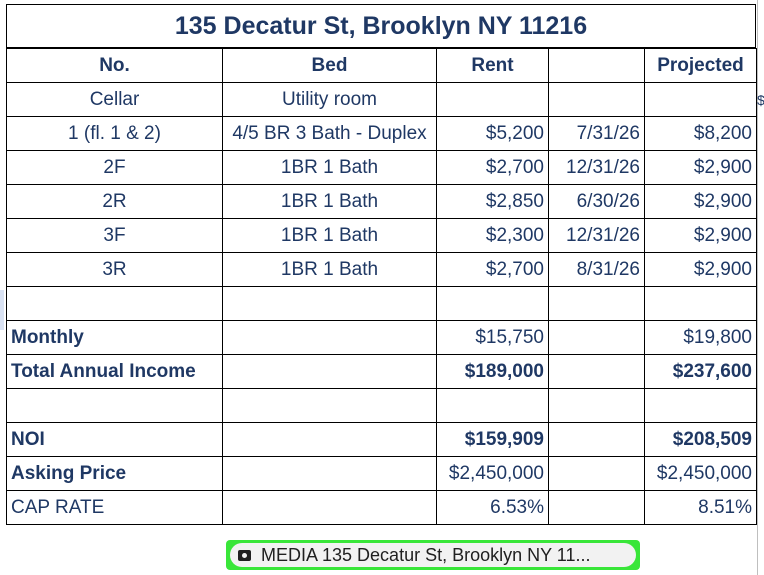 The width and height of the screenshot is (764, 575). What do you see at coordinates (114, 507) in the screenshot?
I see `cap-rate-label: CAP RATE` at bounding box center [114, 507].